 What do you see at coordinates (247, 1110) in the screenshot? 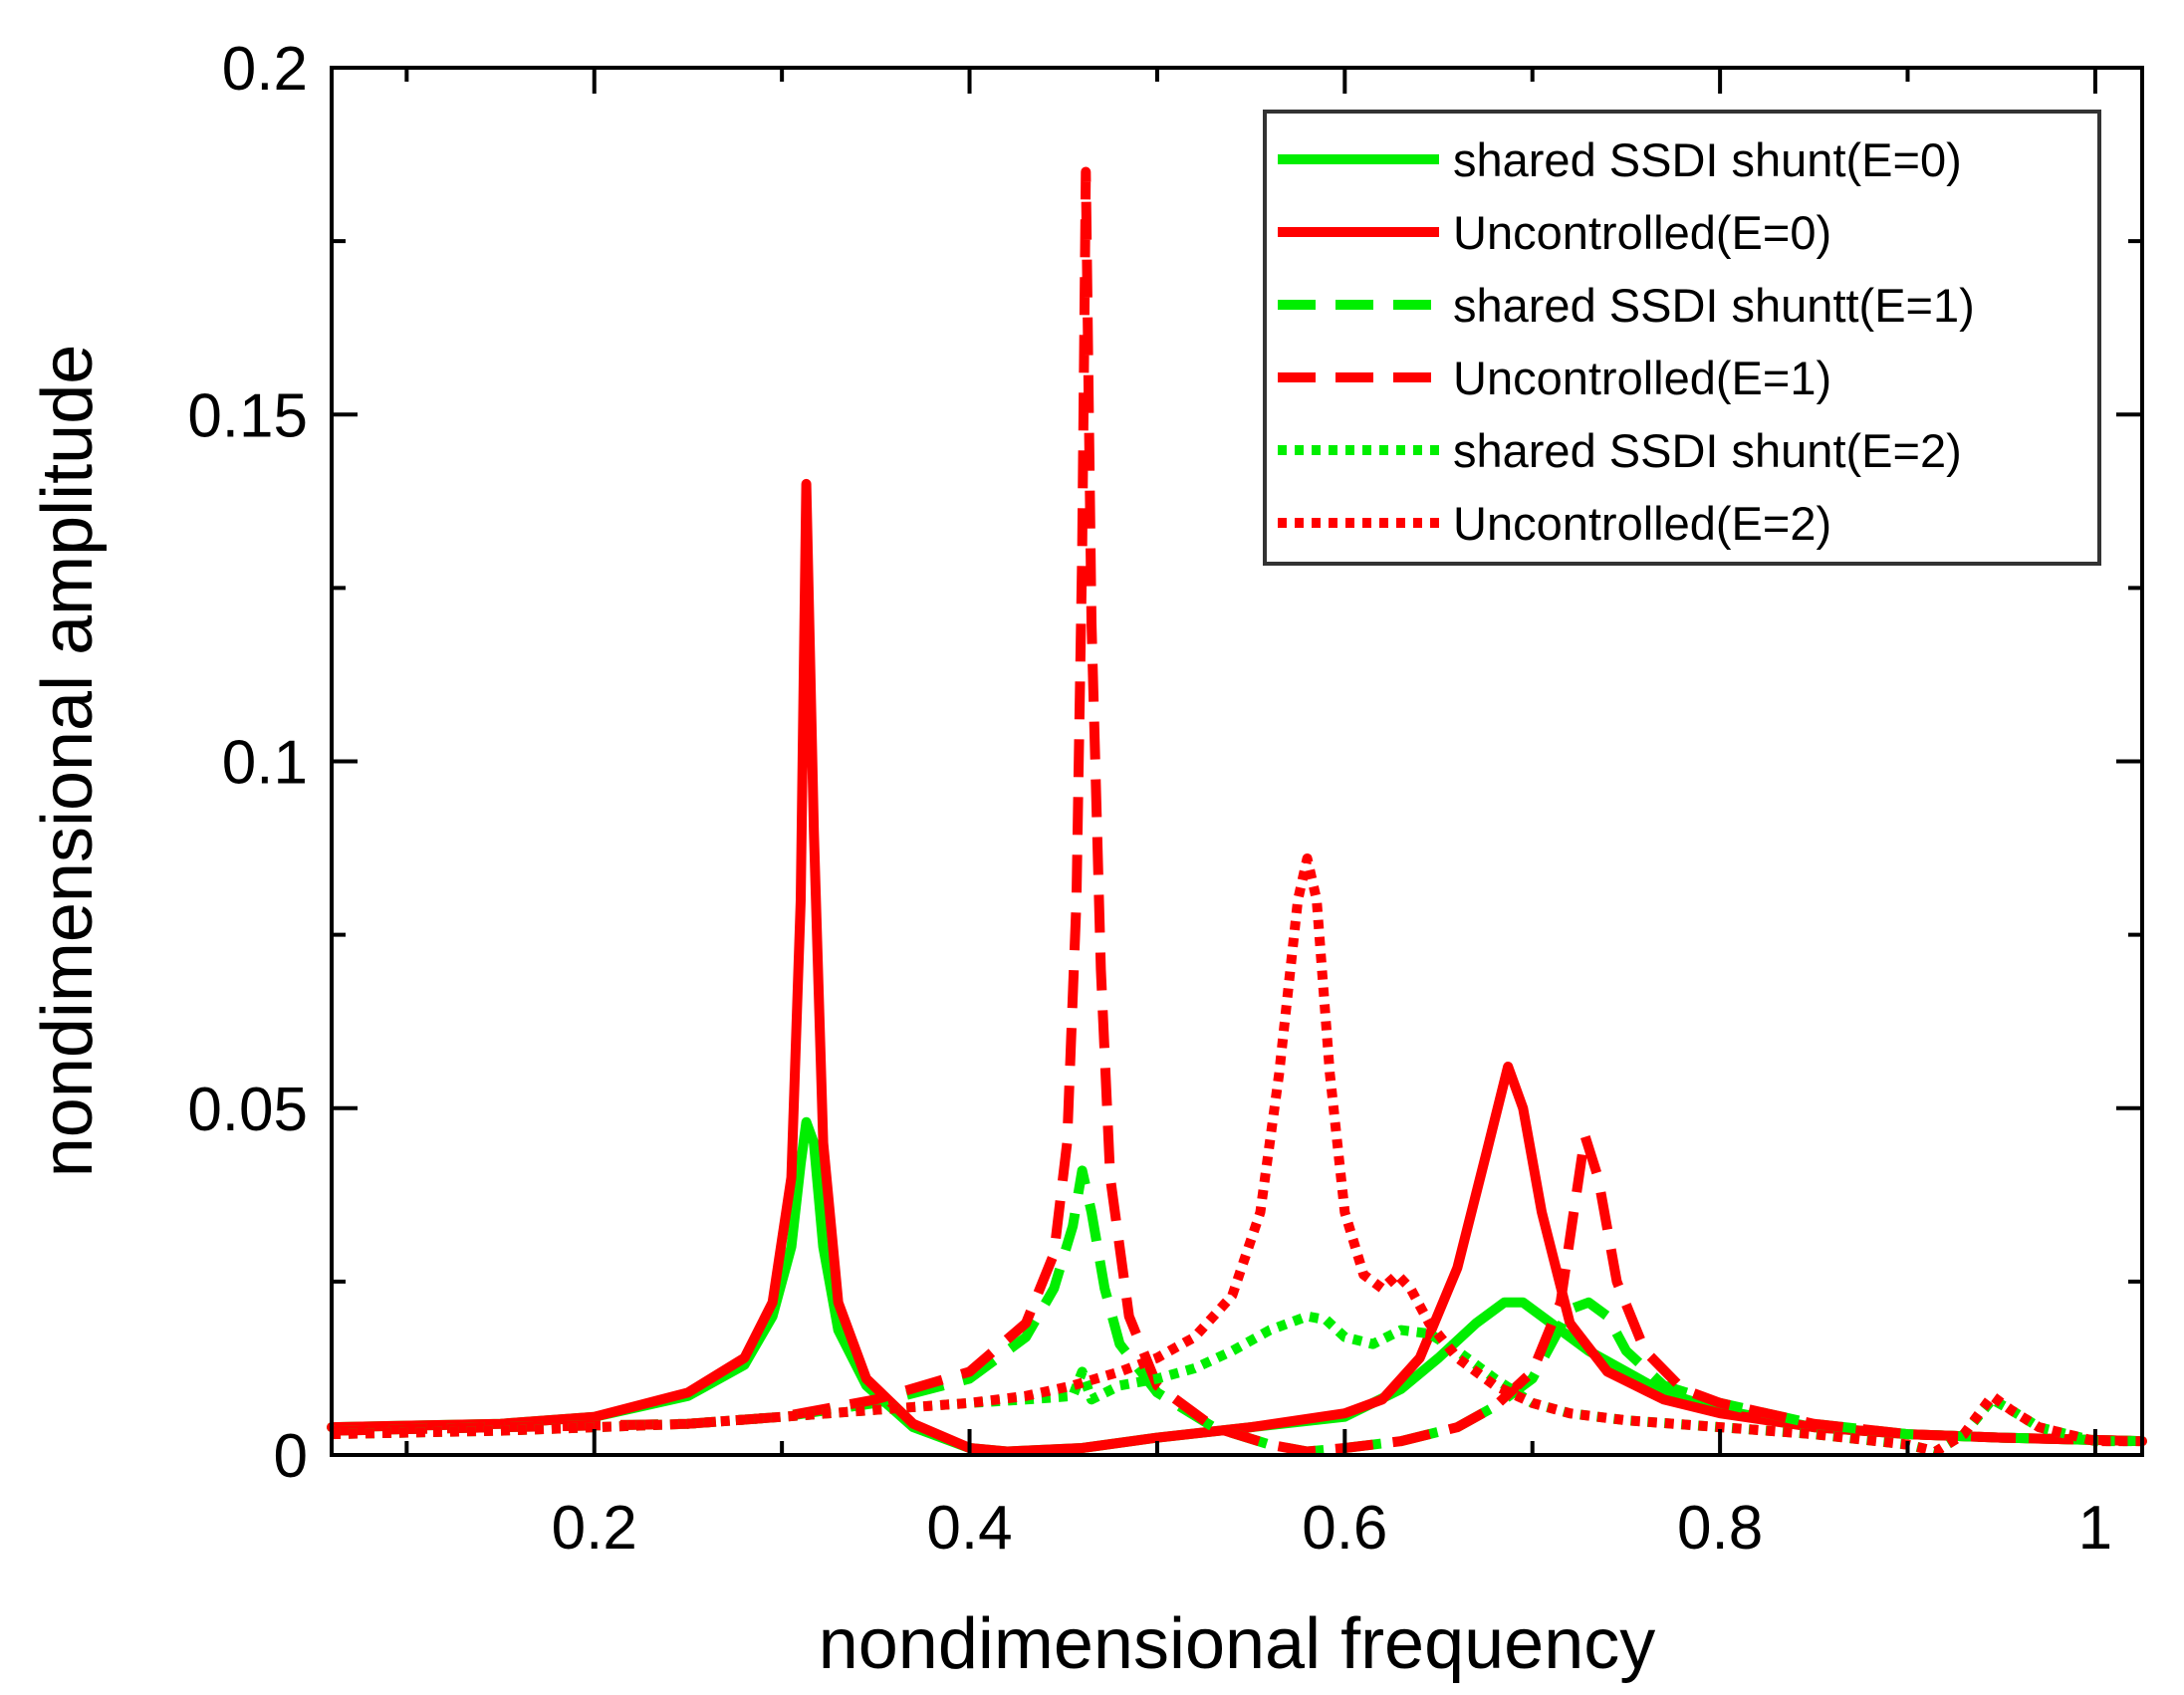
I see `y-tick-label: 0.05` at bounding box center [247, 1110].